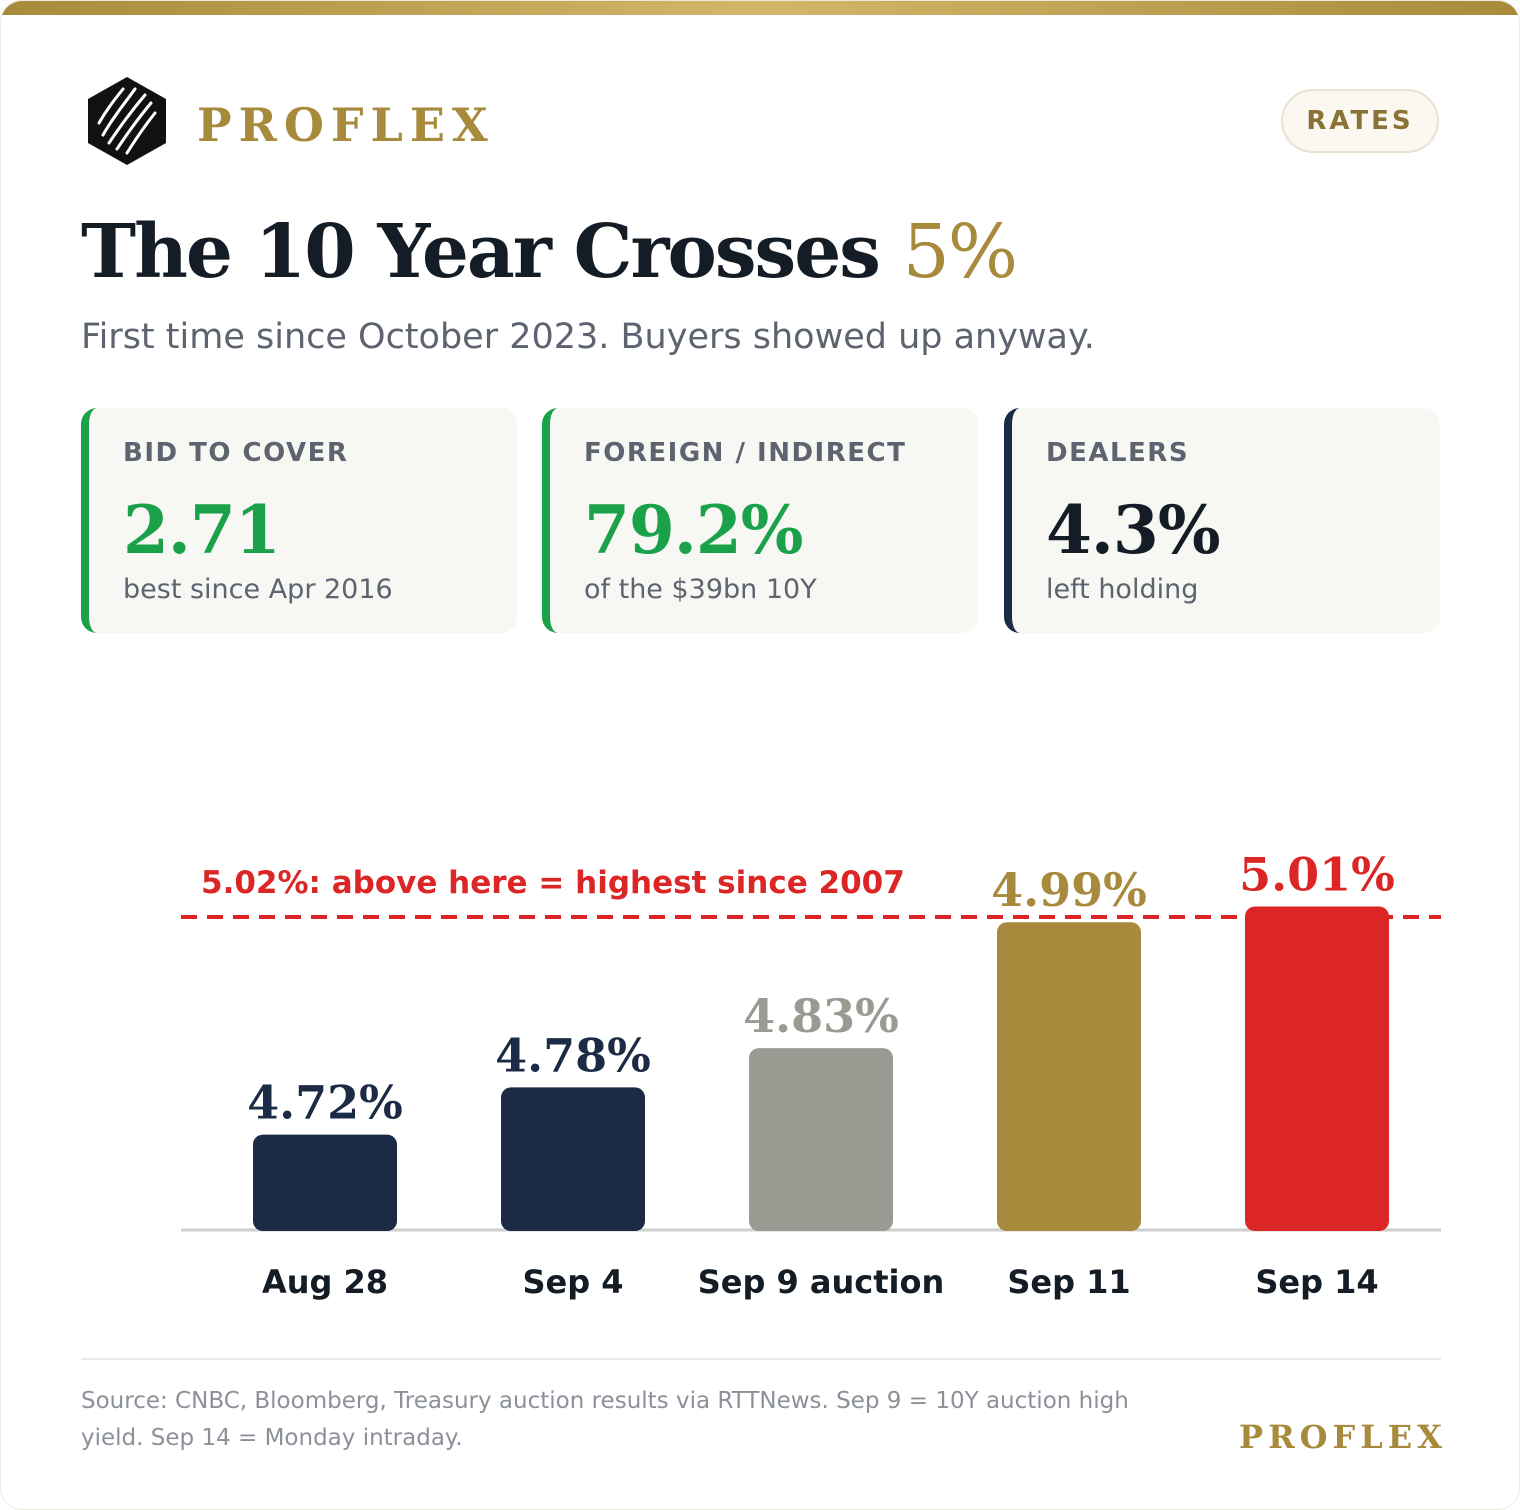 The width and height of the screenshot is (1520, 1510). I want to click on bar-value-label: 4.83%, so click(821, 1016).